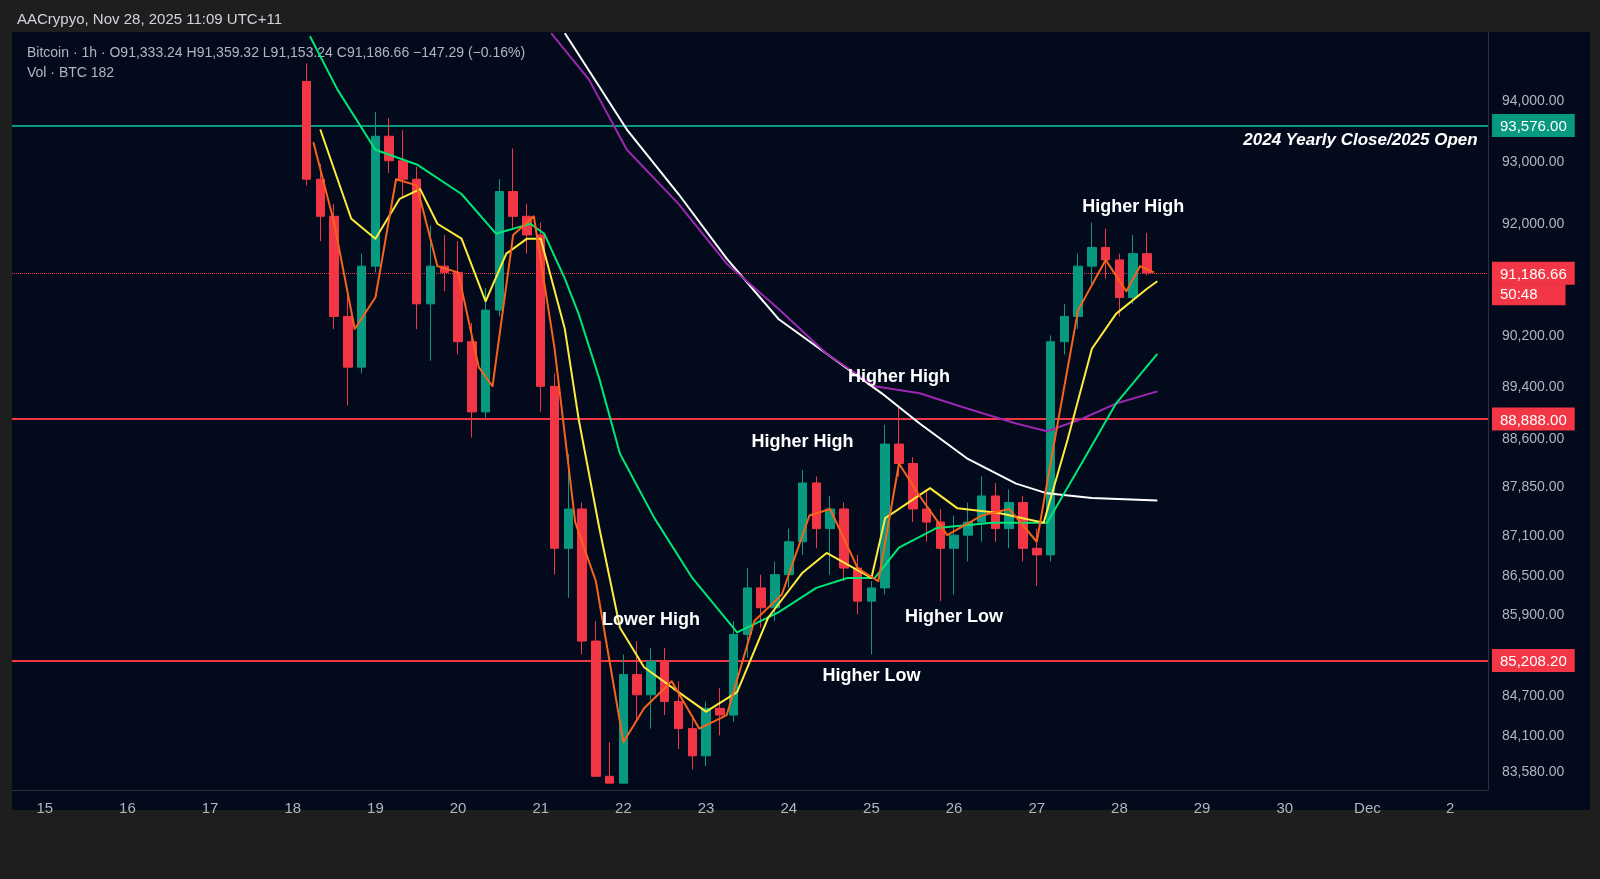 The width and height of the screenshot is (1600, 879). I want to click on x-tick-label: 21, so click(541, 807).